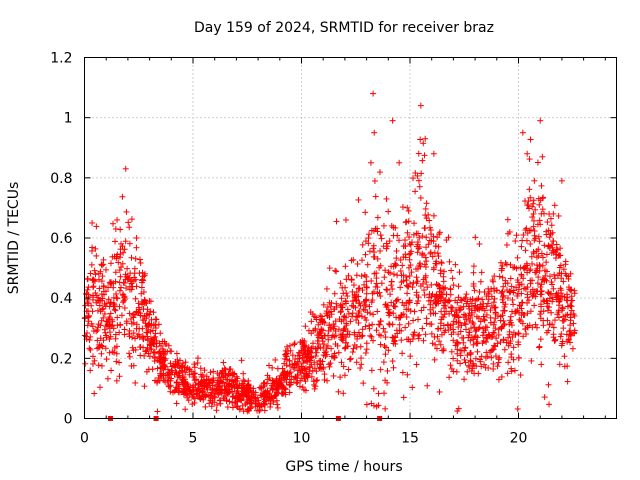 This screenshot has height=480, width=640. Describe the element at coordinates (410, 439) in the screenshot. I see `x-tick-label: 15` at that location.